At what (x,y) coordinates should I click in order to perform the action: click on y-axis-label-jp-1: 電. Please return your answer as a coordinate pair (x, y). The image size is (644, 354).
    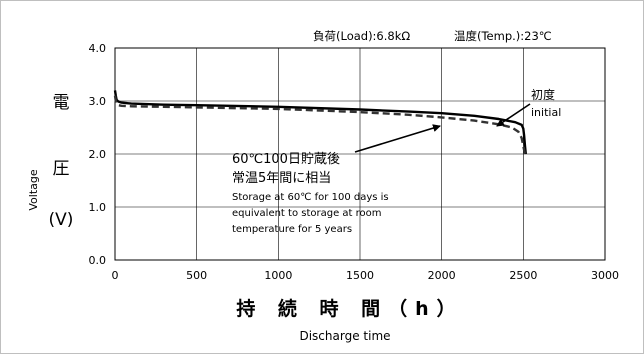
    Looking at the image, I should click on (61, 103).